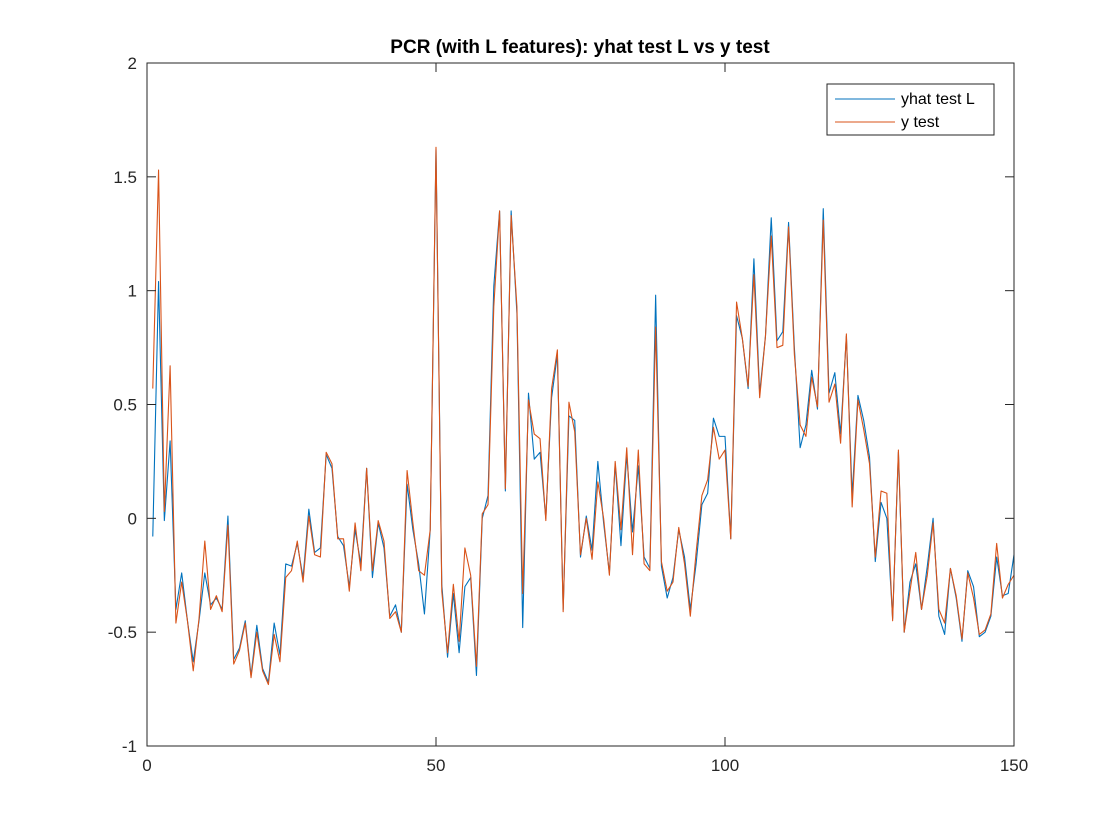 This screenshot has height=840, width=1120. I want to click on legend-label-y-test: y test, so click(920, 122).